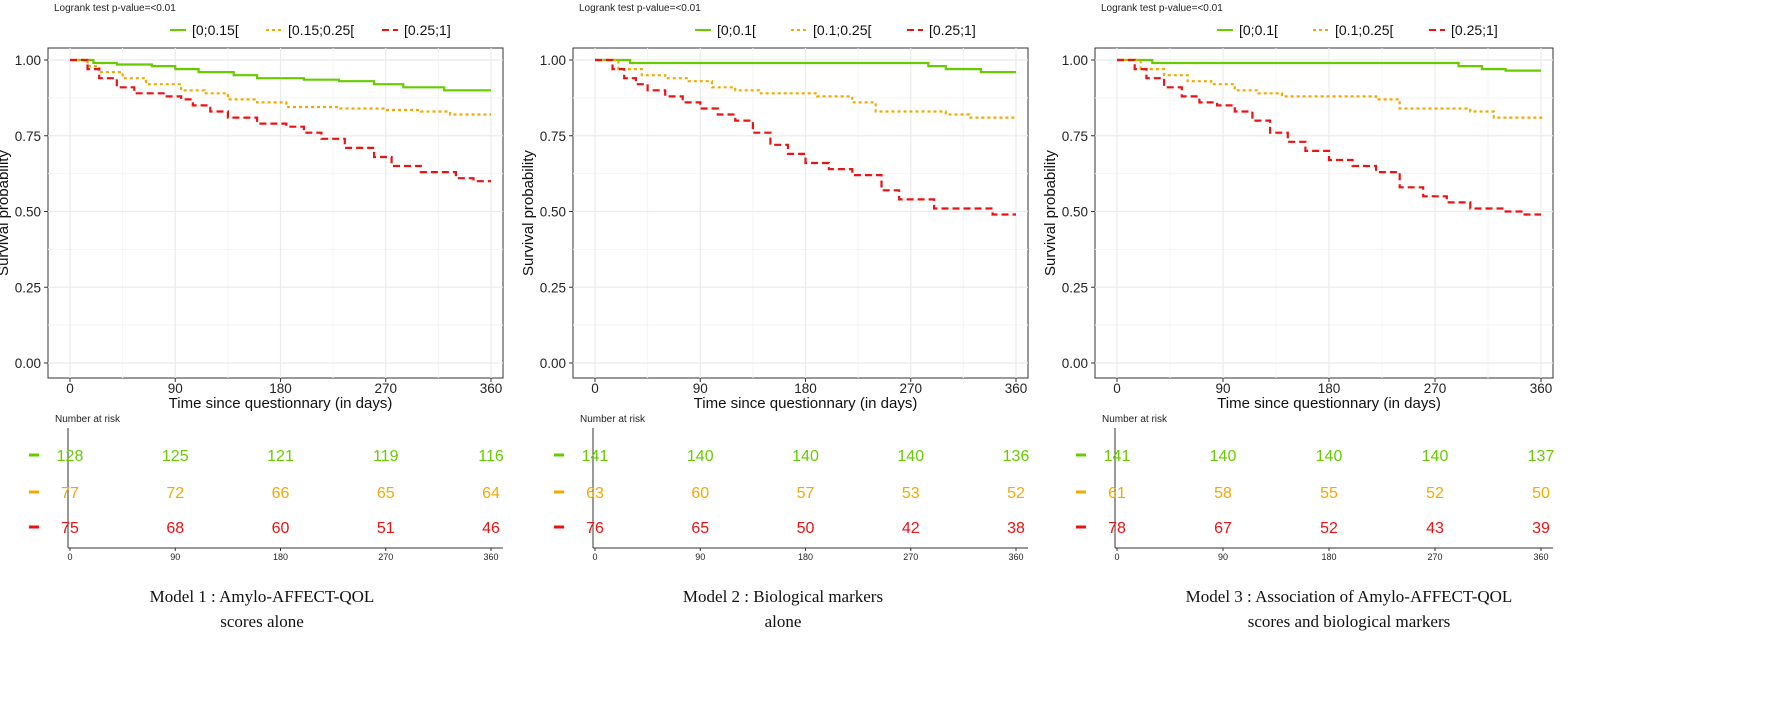 Image resolution: width=1772 pixels, height=705 pixels. Describe the element at coordinates (553, 136) in the screenshot. I see `y-tick-label-4: 0.75` at that location.